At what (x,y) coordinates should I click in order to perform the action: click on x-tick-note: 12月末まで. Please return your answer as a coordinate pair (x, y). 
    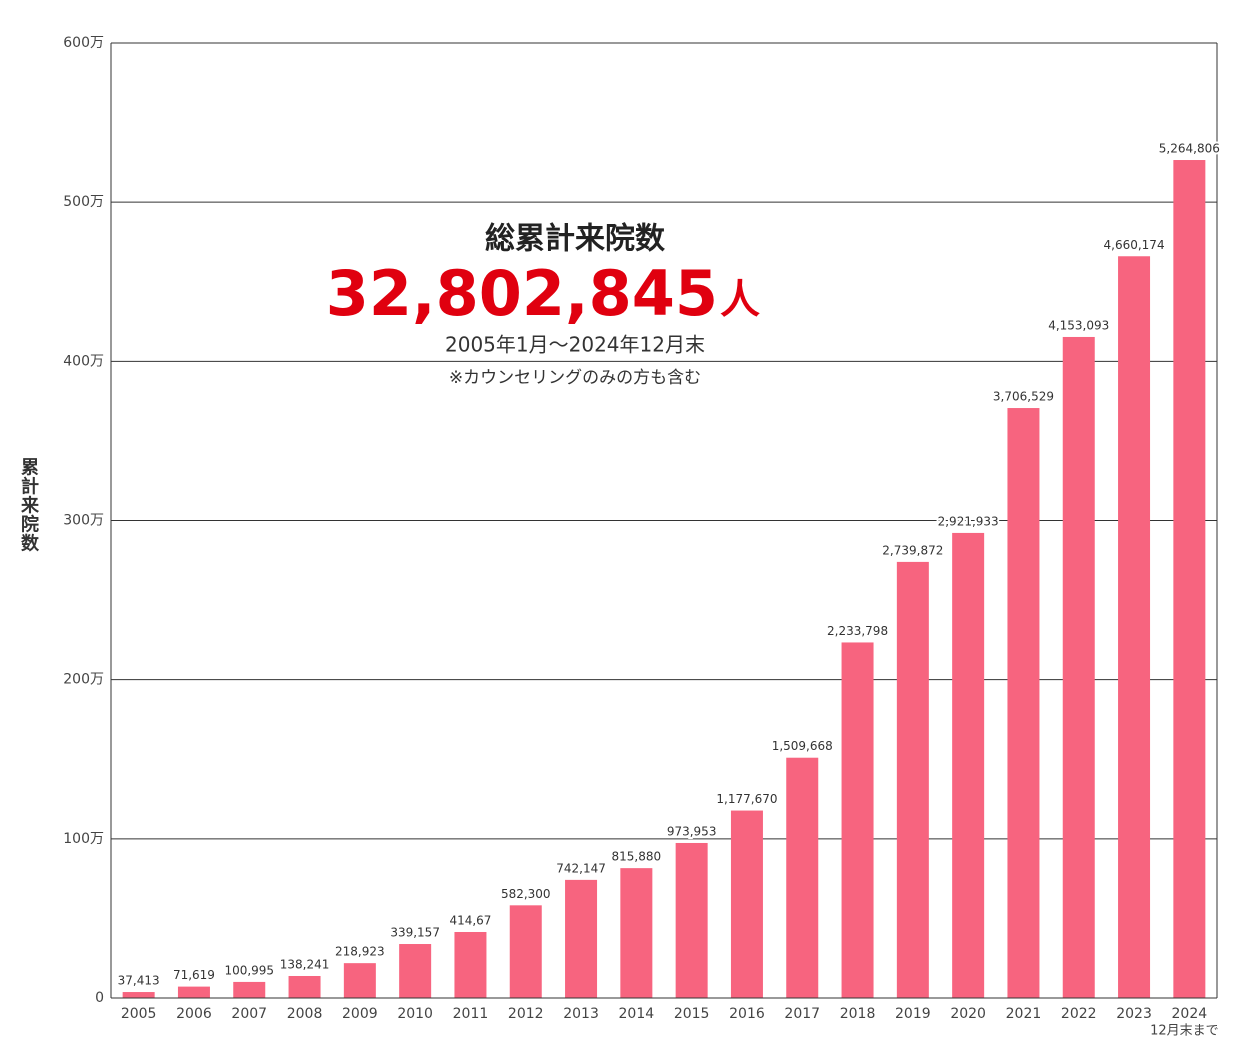
    Looking at the image, I should click on (1184, 1031).